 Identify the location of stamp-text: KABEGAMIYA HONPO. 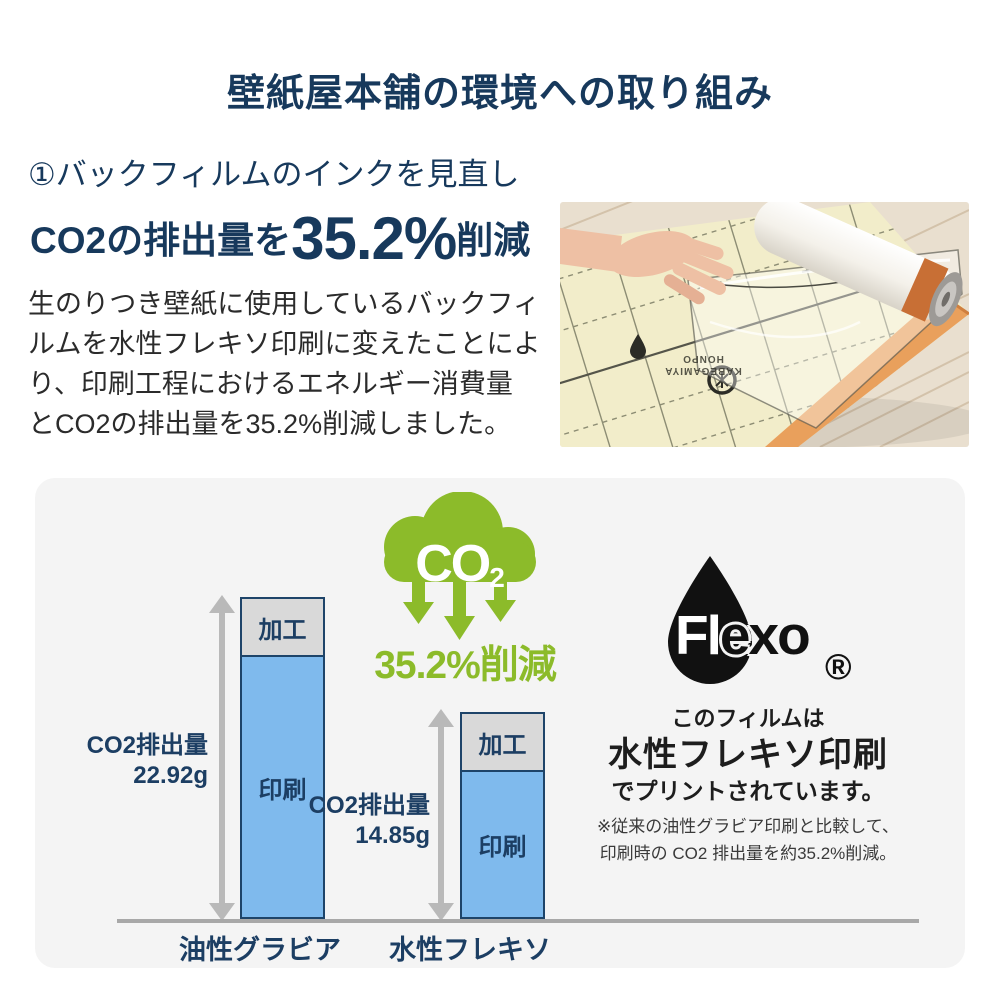
(703, 364).